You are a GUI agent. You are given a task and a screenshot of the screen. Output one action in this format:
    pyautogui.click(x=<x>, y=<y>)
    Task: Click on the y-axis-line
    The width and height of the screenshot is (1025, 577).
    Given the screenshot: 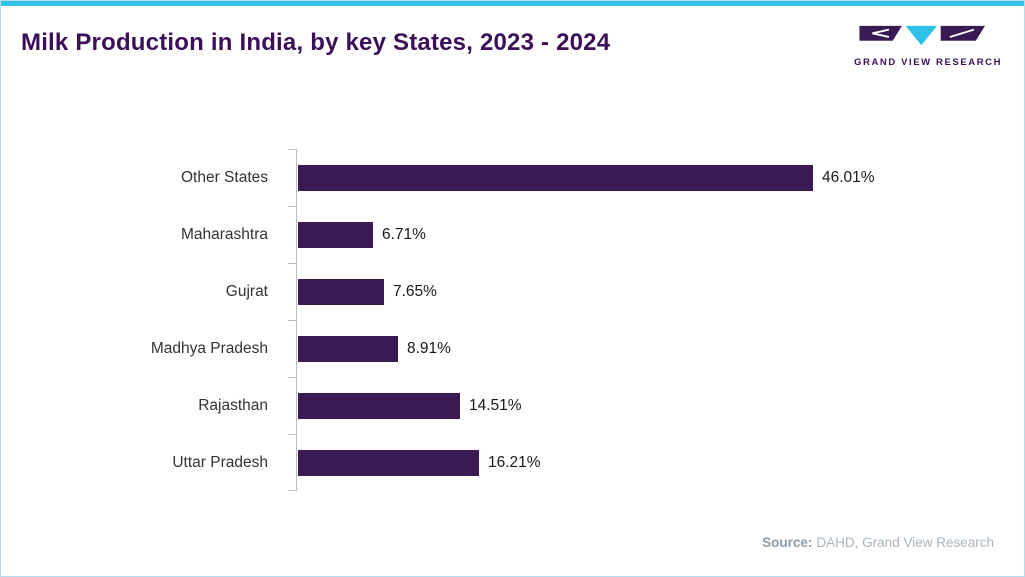 What is the action you would take?
    pyautogui.click(x=296, y=320)
    